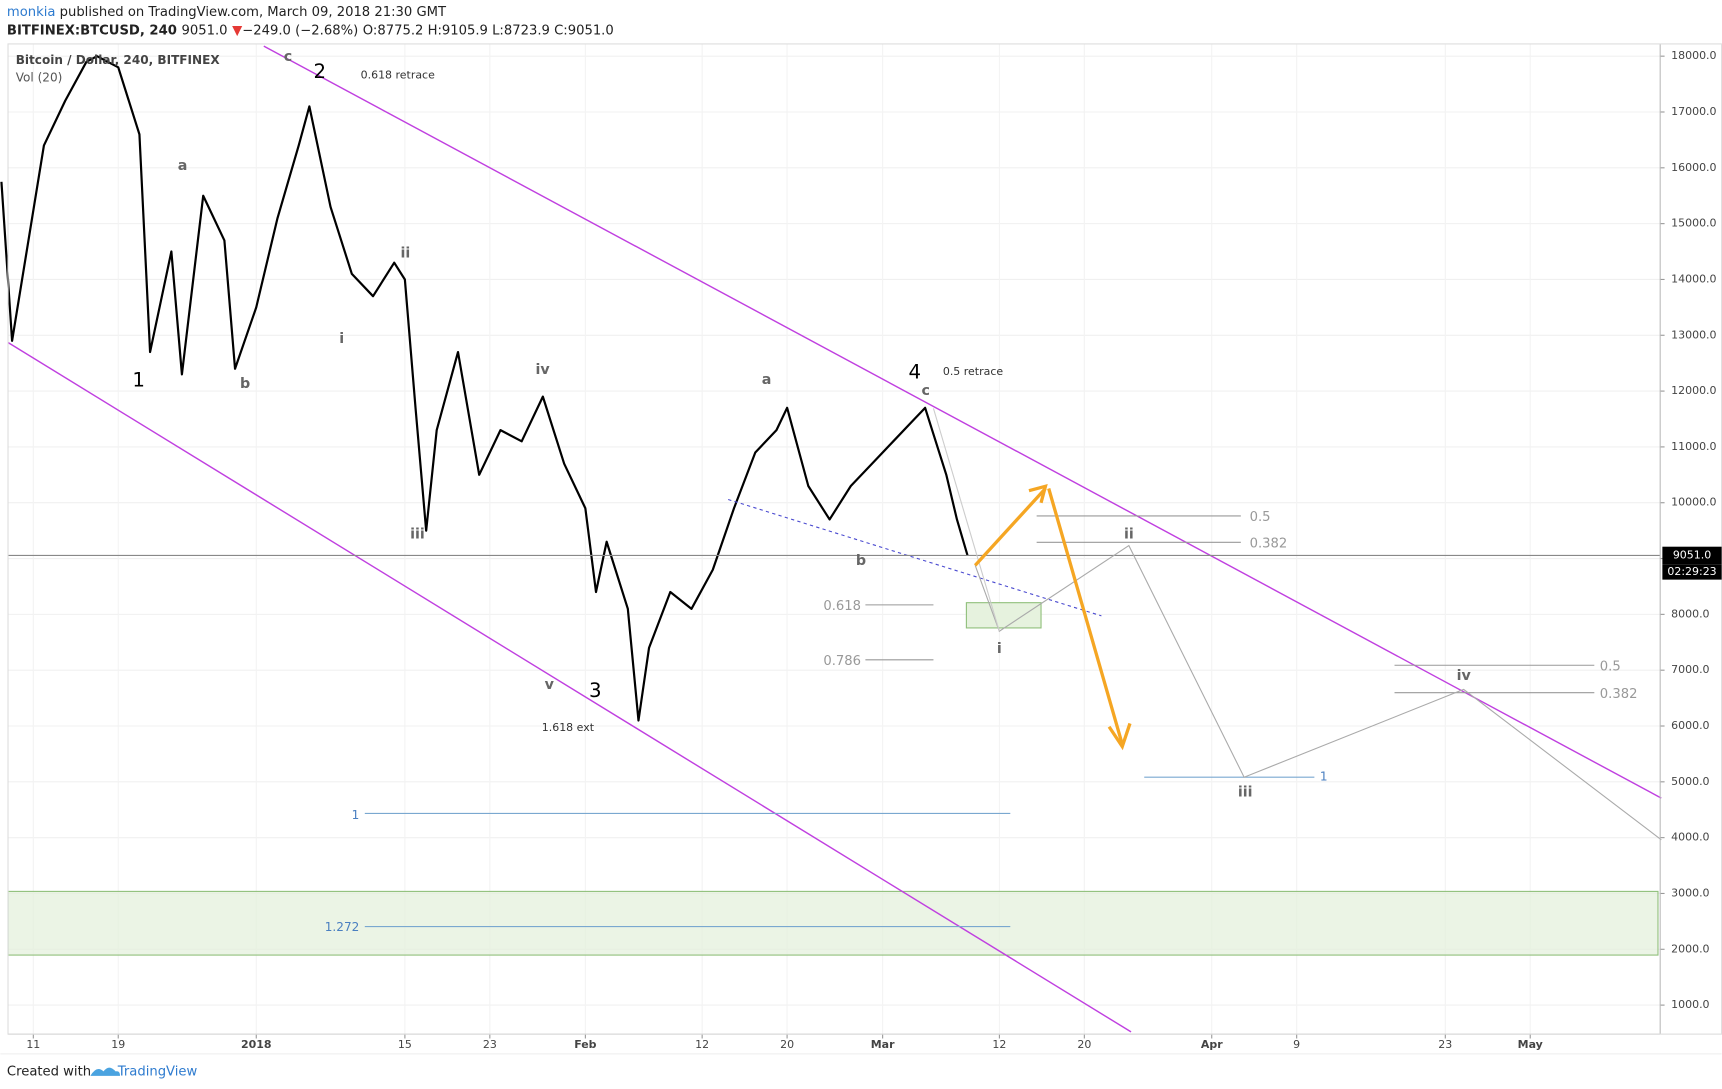 Image resolution: width=1722 pixels, height=1089 pixels. Describe the element at coordinates (118, 60) in the screenshot. I see `legend-instrument: Bitcoin / Dollar, 240, BITFINEX` at that location.